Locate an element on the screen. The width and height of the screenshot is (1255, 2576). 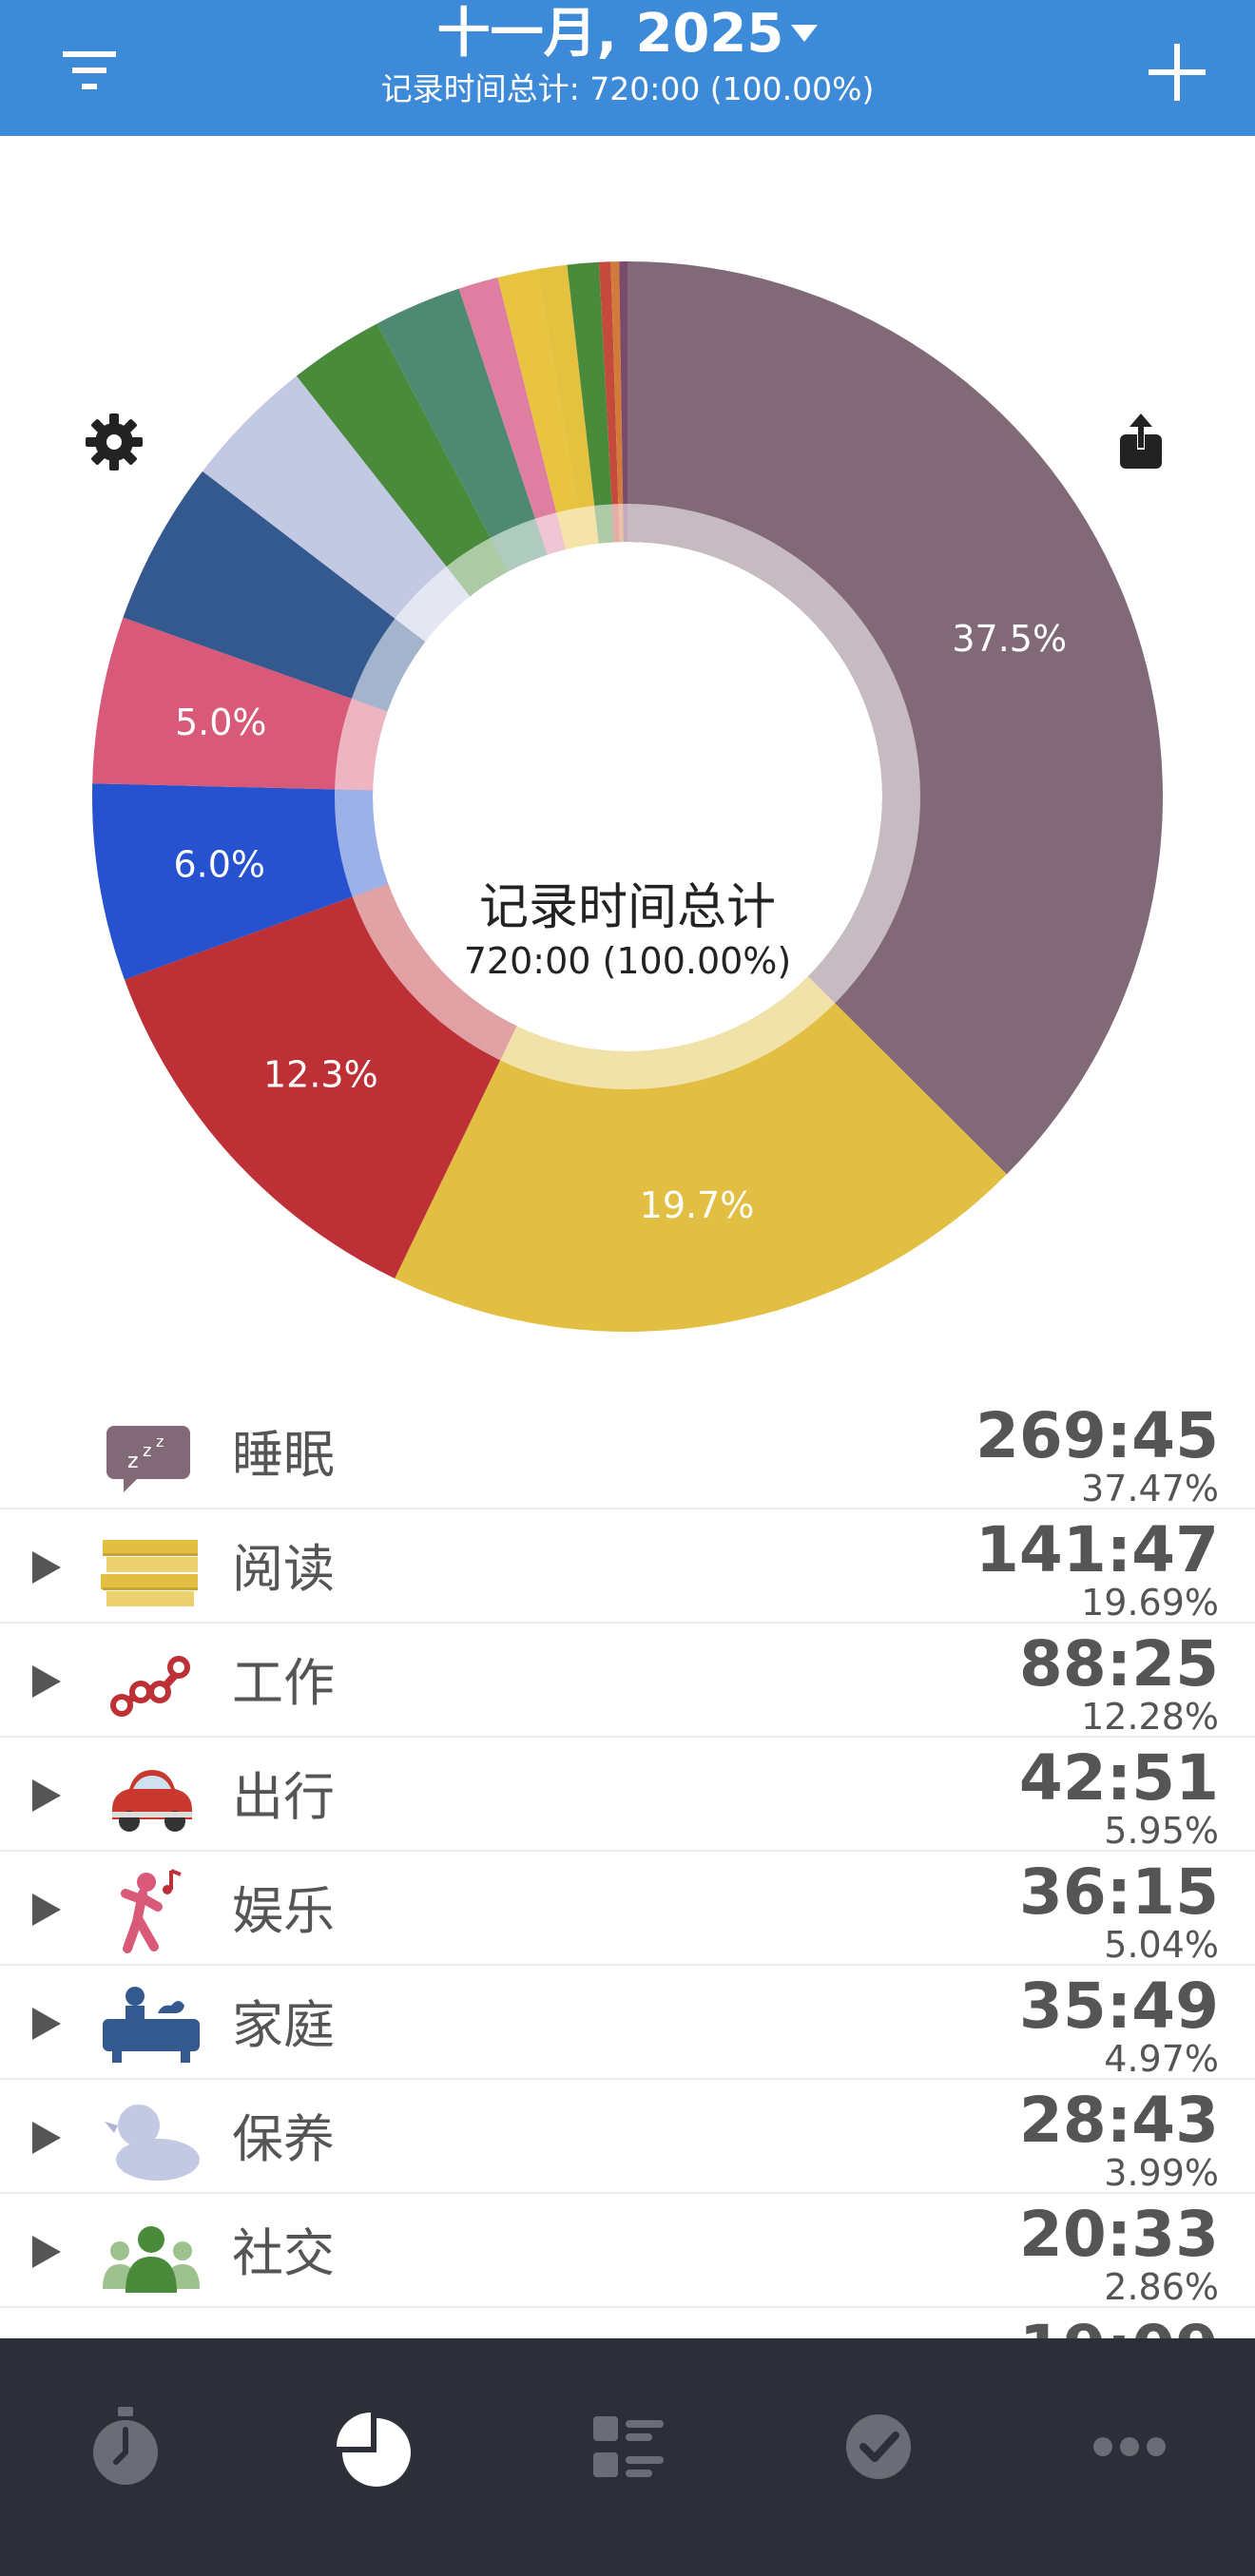
activity-percent: 19.69% is located at coordinates (1150, 1603).